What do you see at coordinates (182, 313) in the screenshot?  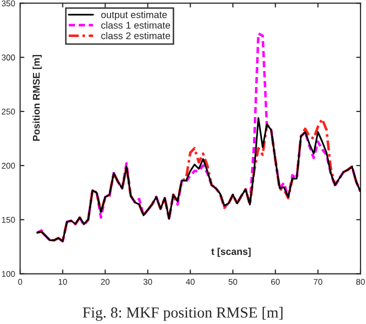 I see `caption: Fig. 8: MKF position RMSE [m]` at bounding box center [182, 313].